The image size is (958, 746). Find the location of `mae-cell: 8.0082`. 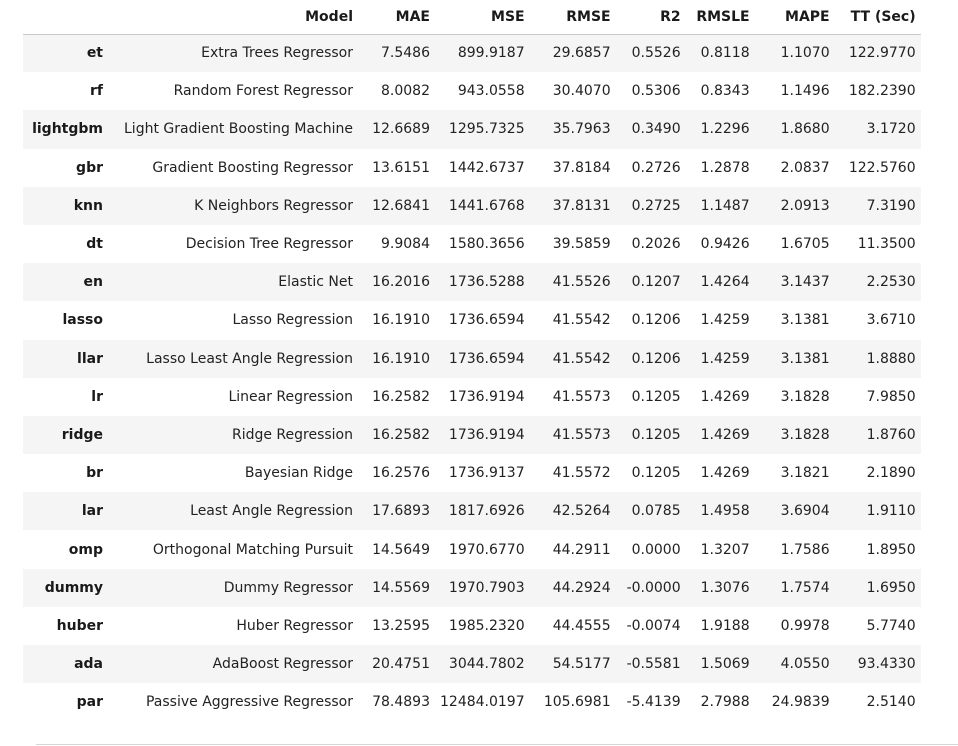

mae-cell: 8.0082 is located at coordinates (405, 91).